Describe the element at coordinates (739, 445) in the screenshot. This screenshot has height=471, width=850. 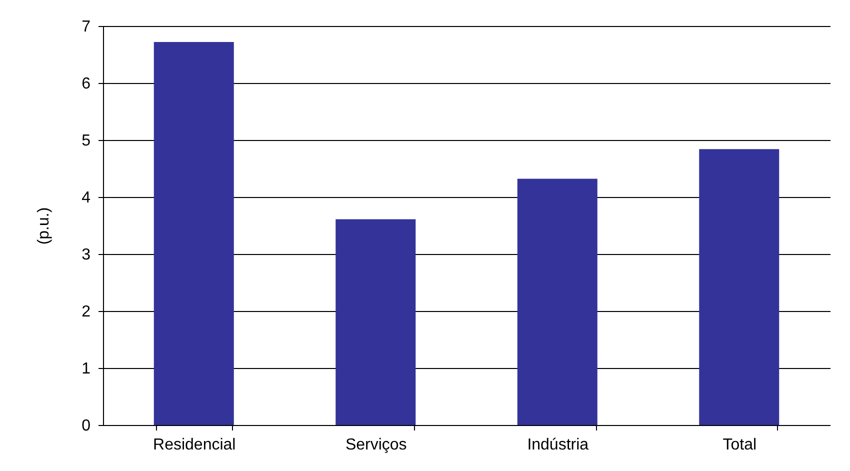
I see `x-tick-label: Total` at that location.